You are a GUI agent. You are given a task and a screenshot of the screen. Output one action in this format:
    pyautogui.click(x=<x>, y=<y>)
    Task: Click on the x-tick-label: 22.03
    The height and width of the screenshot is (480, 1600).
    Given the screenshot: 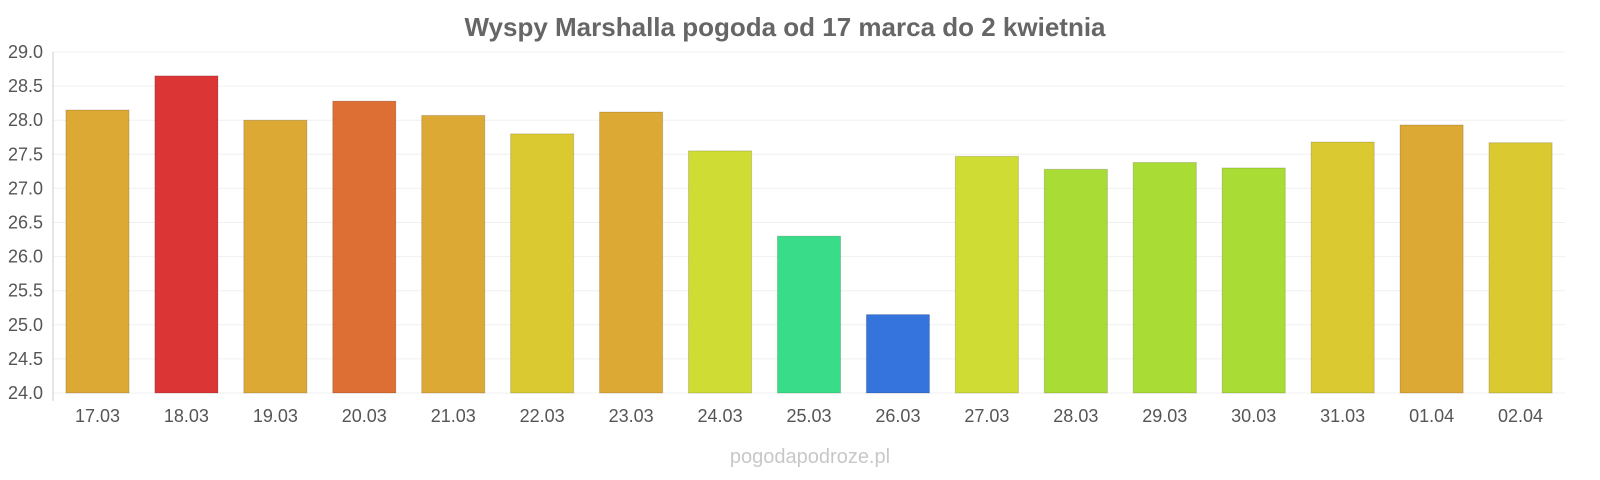 What is the action you would take?
    pyautogui.click(x=542, y=416)
    